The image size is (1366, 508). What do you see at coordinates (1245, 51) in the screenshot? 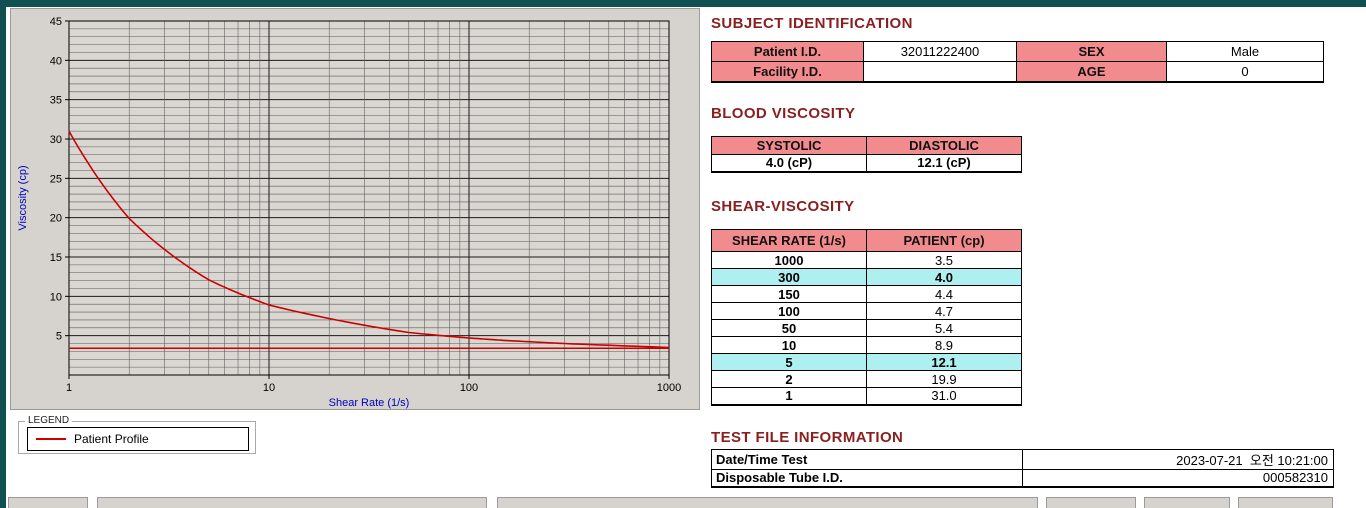
I see `sex-value: Male` at bounding box center [1245, 51].